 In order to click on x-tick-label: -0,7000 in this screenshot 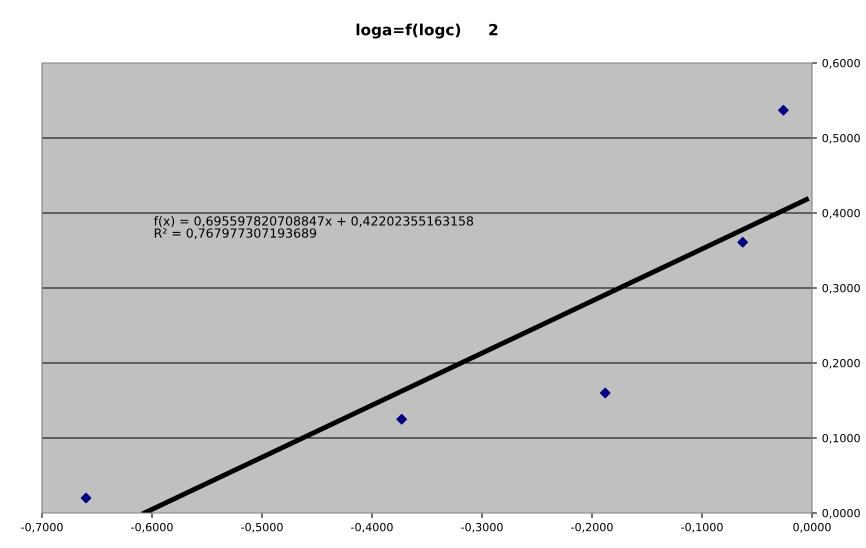, I will do `click(42, 527)`.